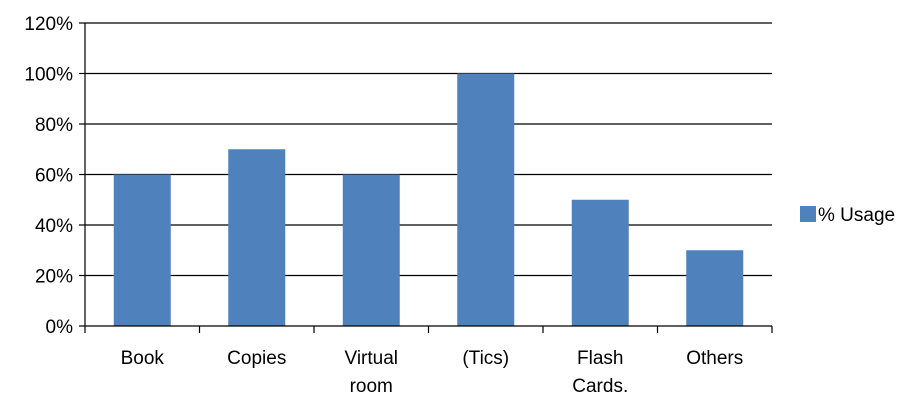  What do you see at coordinates (60, 327) in the screenshot?
I see `y-axis-tick-label: 0%` at bounding box center [60, 327].